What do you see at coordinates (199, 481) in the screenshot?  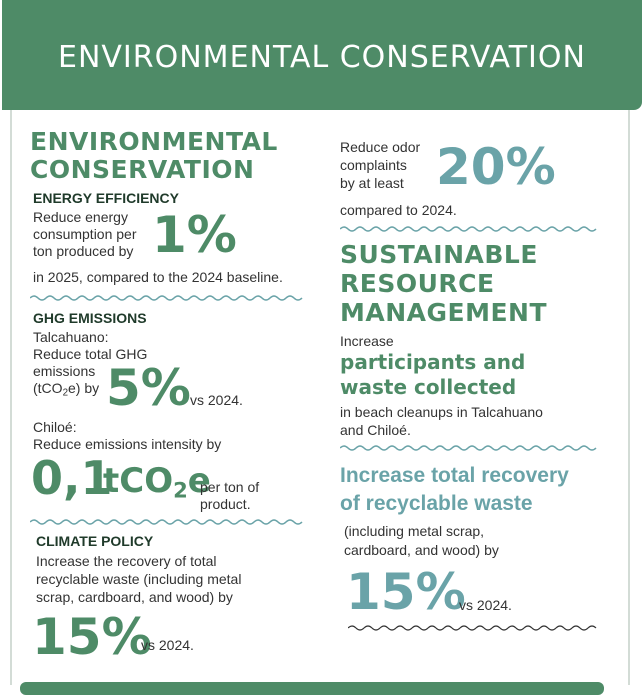 I see `unit-part: e` at bounding box center [199, 481].